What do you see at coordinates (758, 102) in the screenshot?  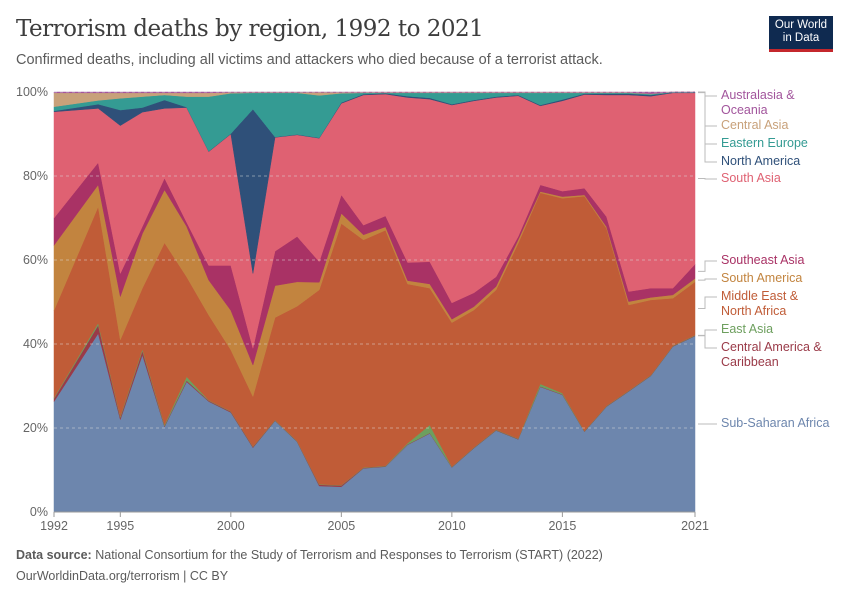 I see `legend-label: Australasia & Oceania` at bounding box center [758, 102].